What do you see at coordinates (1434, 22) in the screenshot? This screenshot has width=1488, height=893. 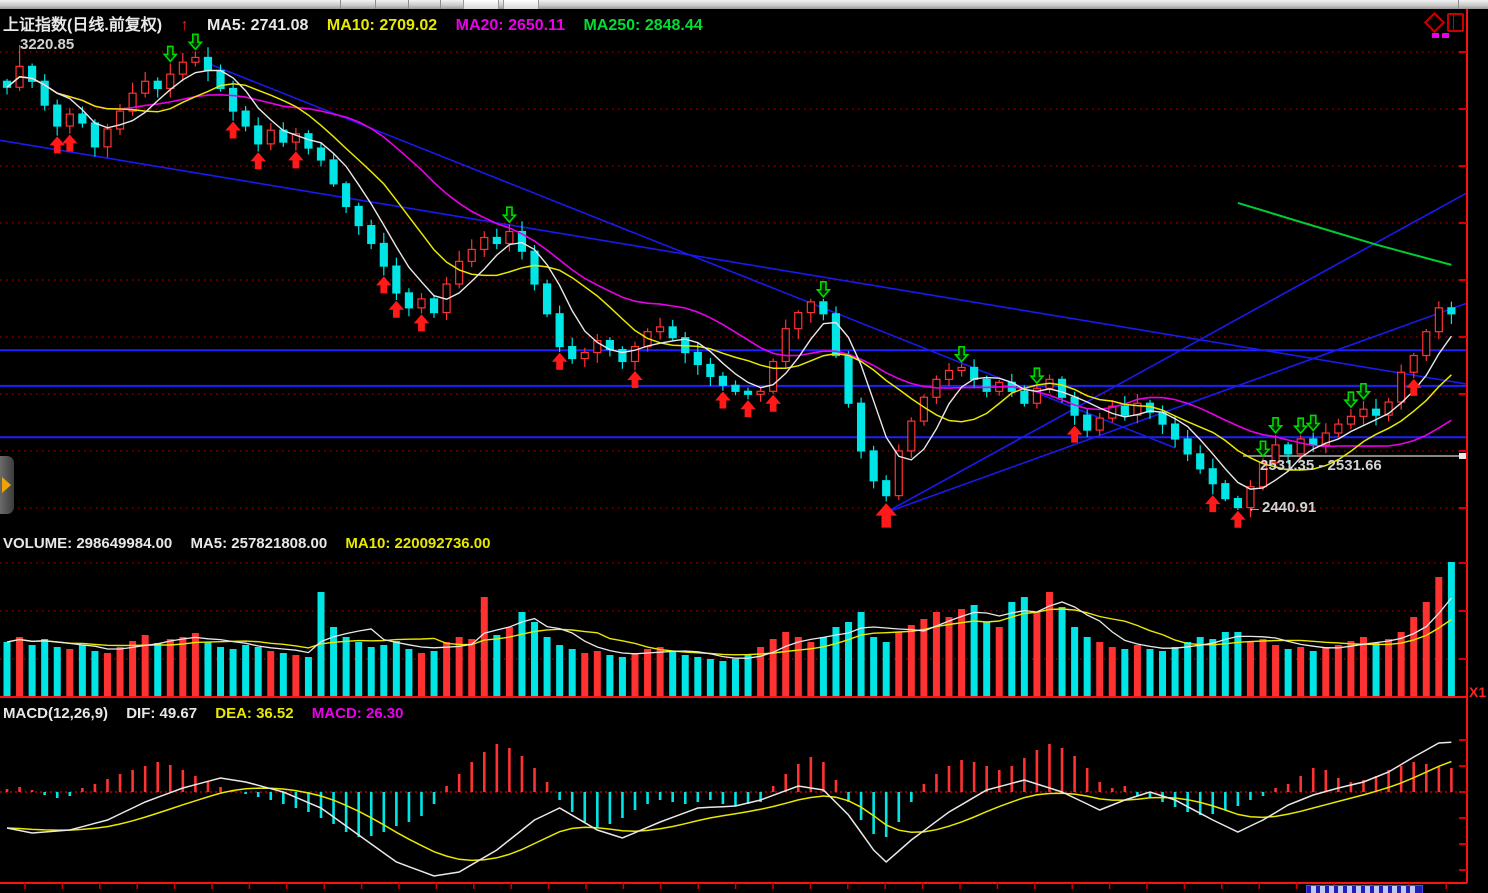 I see `diamond-marker-icon` at bounding box center [1434, 22].